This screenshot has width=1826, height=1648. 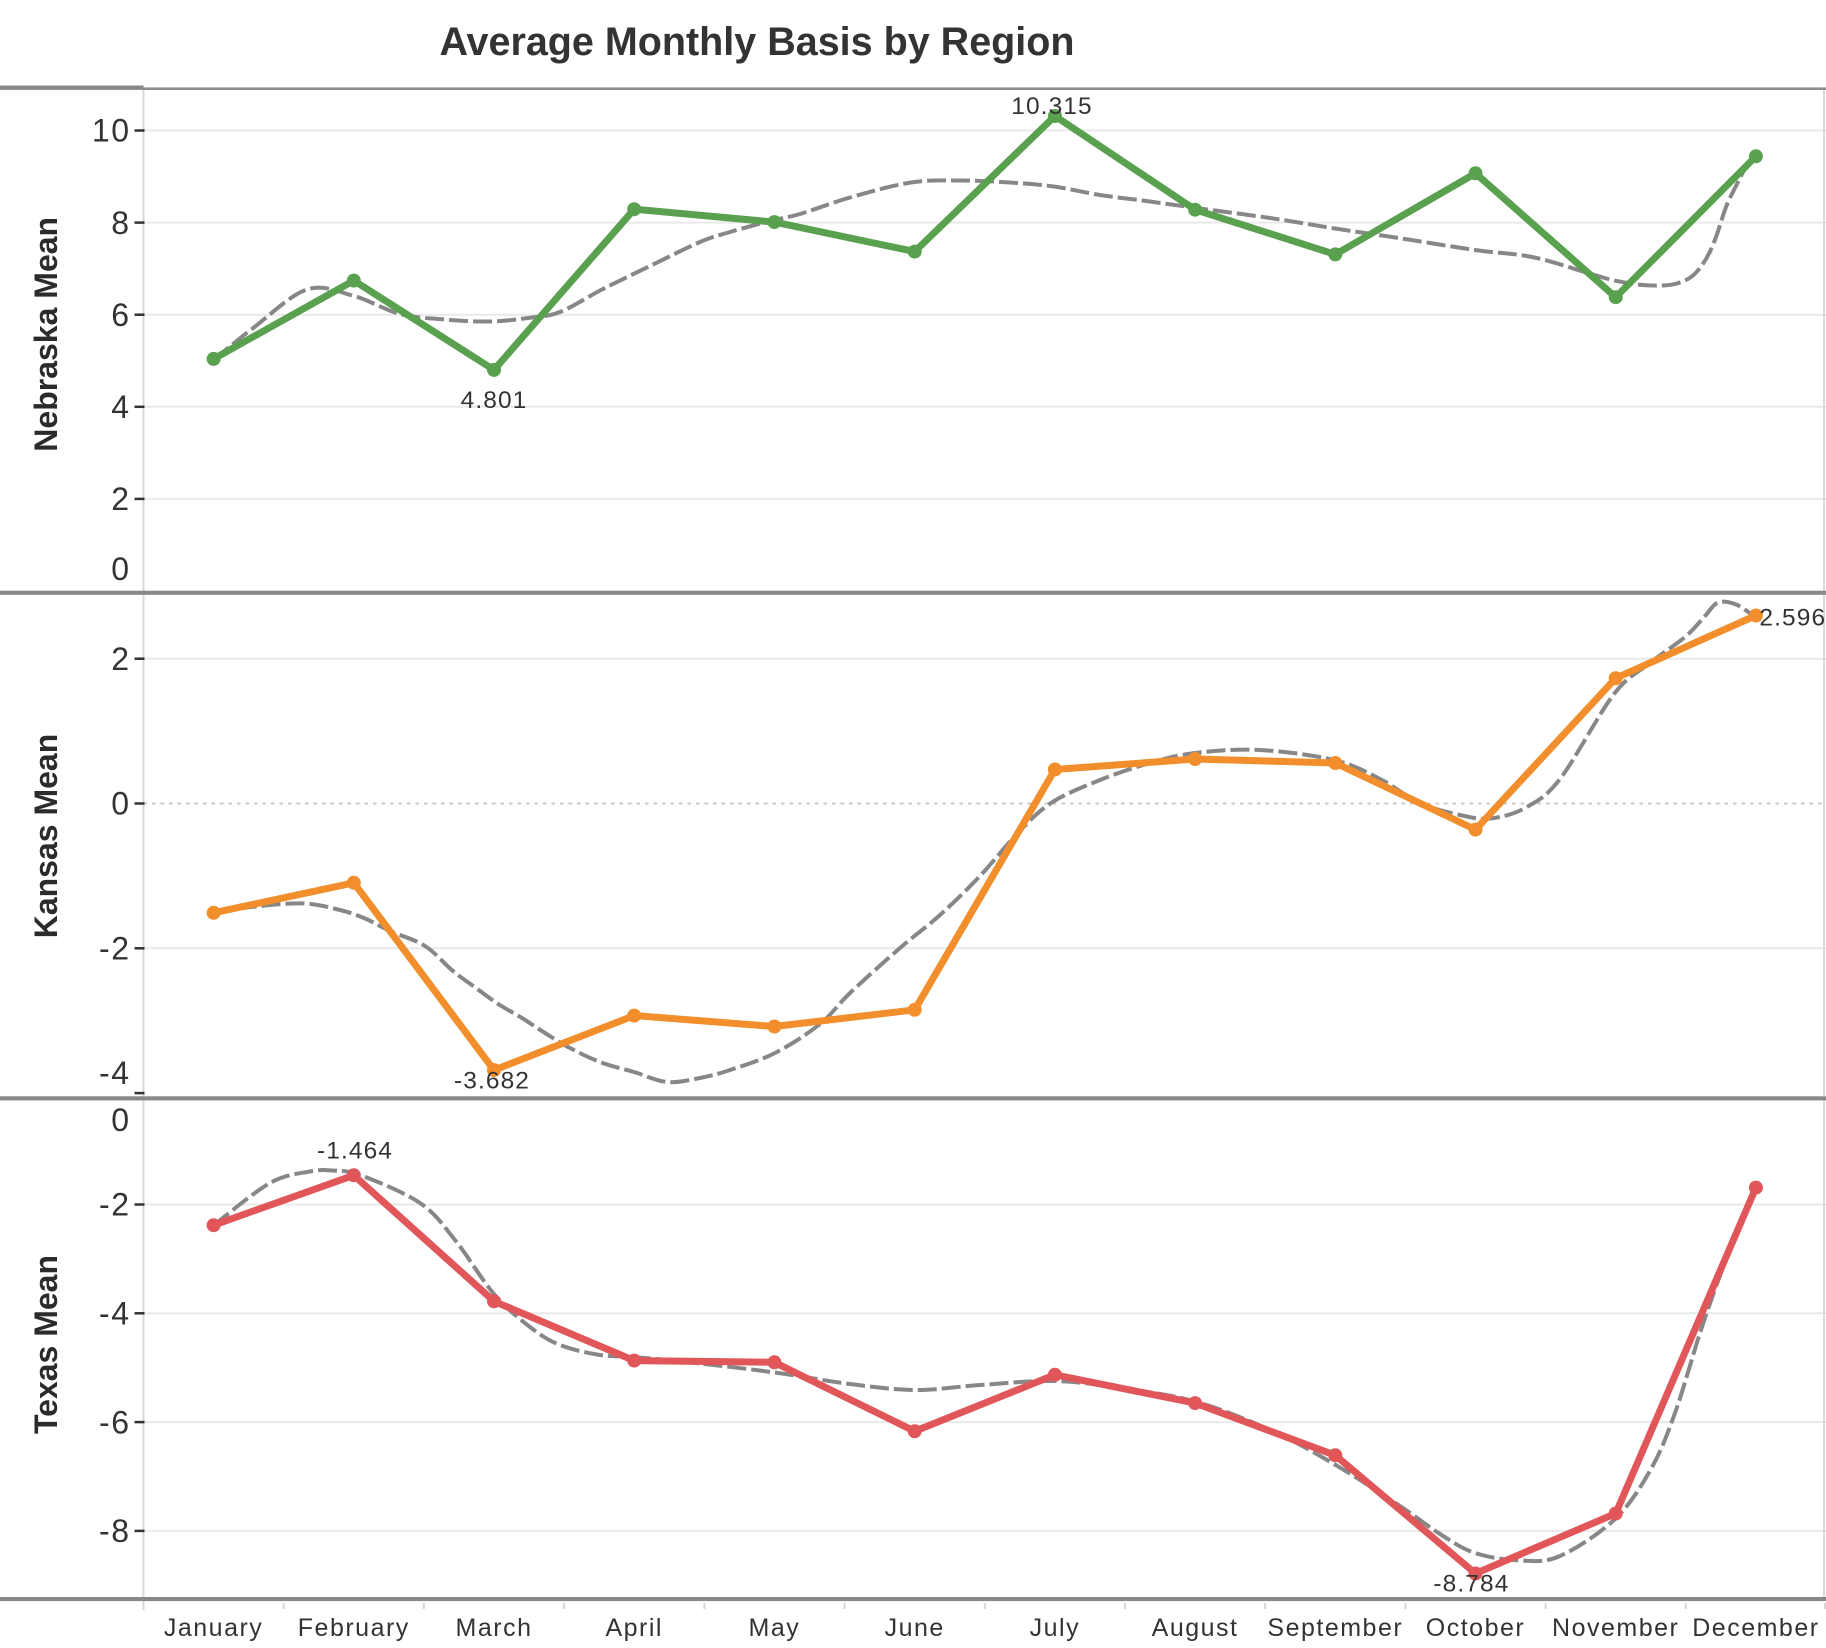 What do you see at coordinates (120, 315) in the screenshot?
I see `svg-text: 6` at bounding box center [120, 315].